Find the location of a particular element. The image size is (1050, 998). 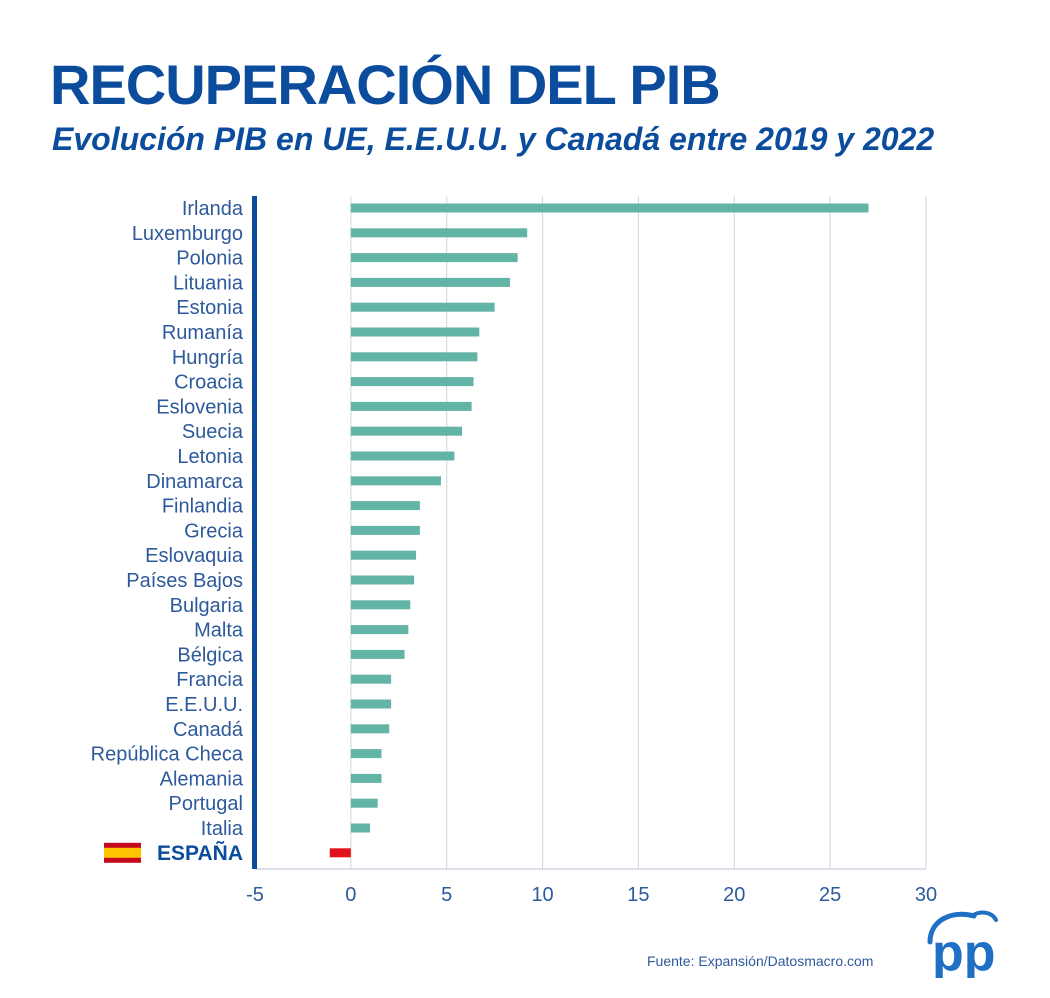

x-tick-label: 15 is located at coordinates (638, 895).